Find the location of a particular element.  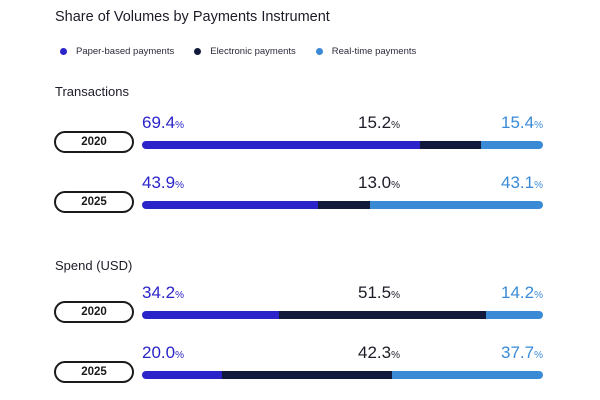

value-number: 69.4 is located at coordinates (159, 122).